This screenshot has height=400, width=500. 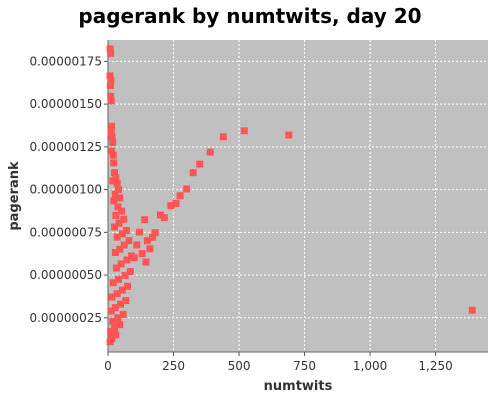 I want to click on x-tick-label: 250, so click(x=173, y=366).